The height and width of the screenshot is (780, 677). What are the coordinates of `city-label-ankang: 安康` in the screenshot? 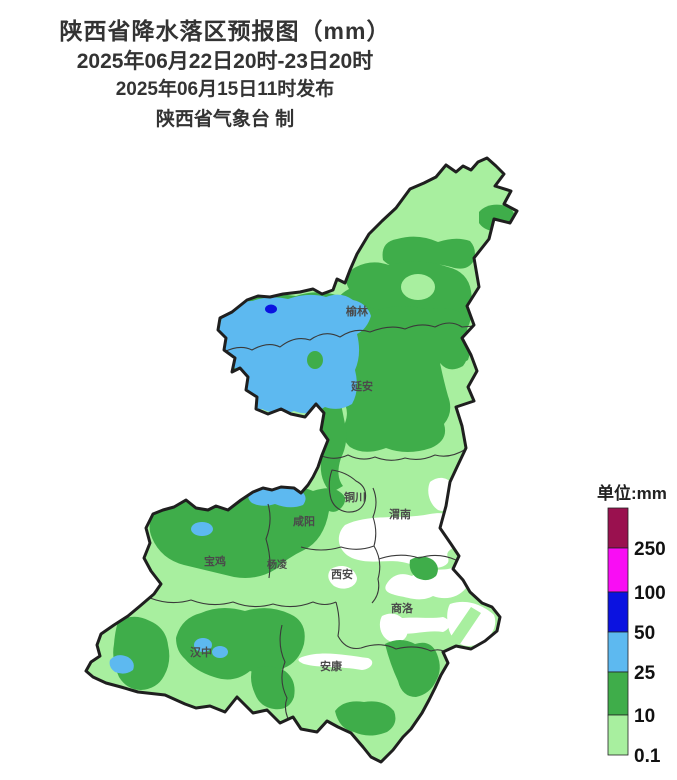 It's located at (331, 666).